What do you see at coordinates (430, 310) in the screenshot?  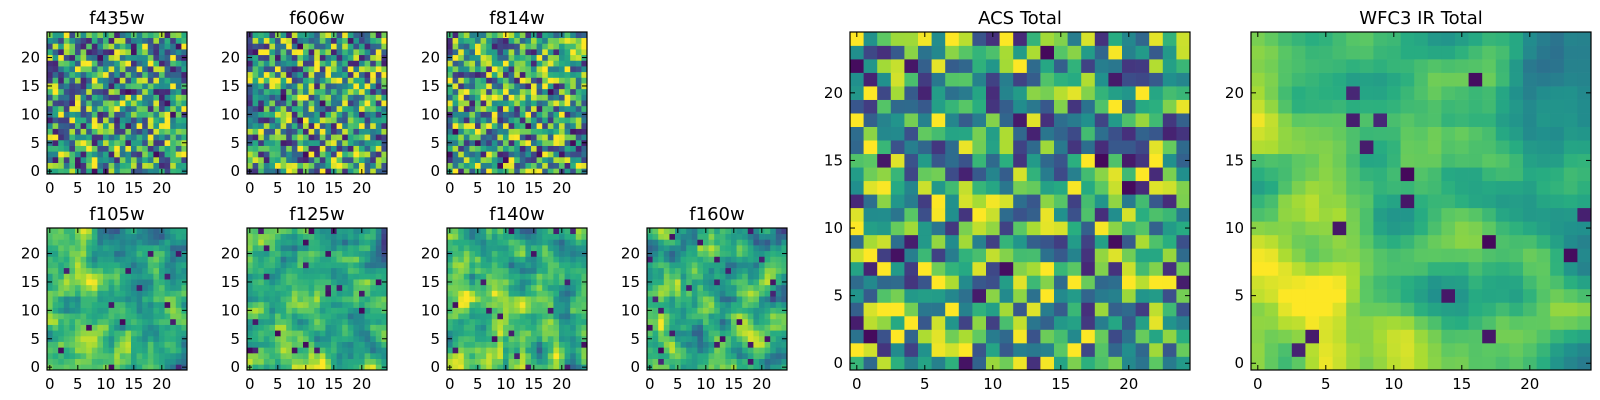 I see `y-tick-label: 10` at bounding box center [430, 310].